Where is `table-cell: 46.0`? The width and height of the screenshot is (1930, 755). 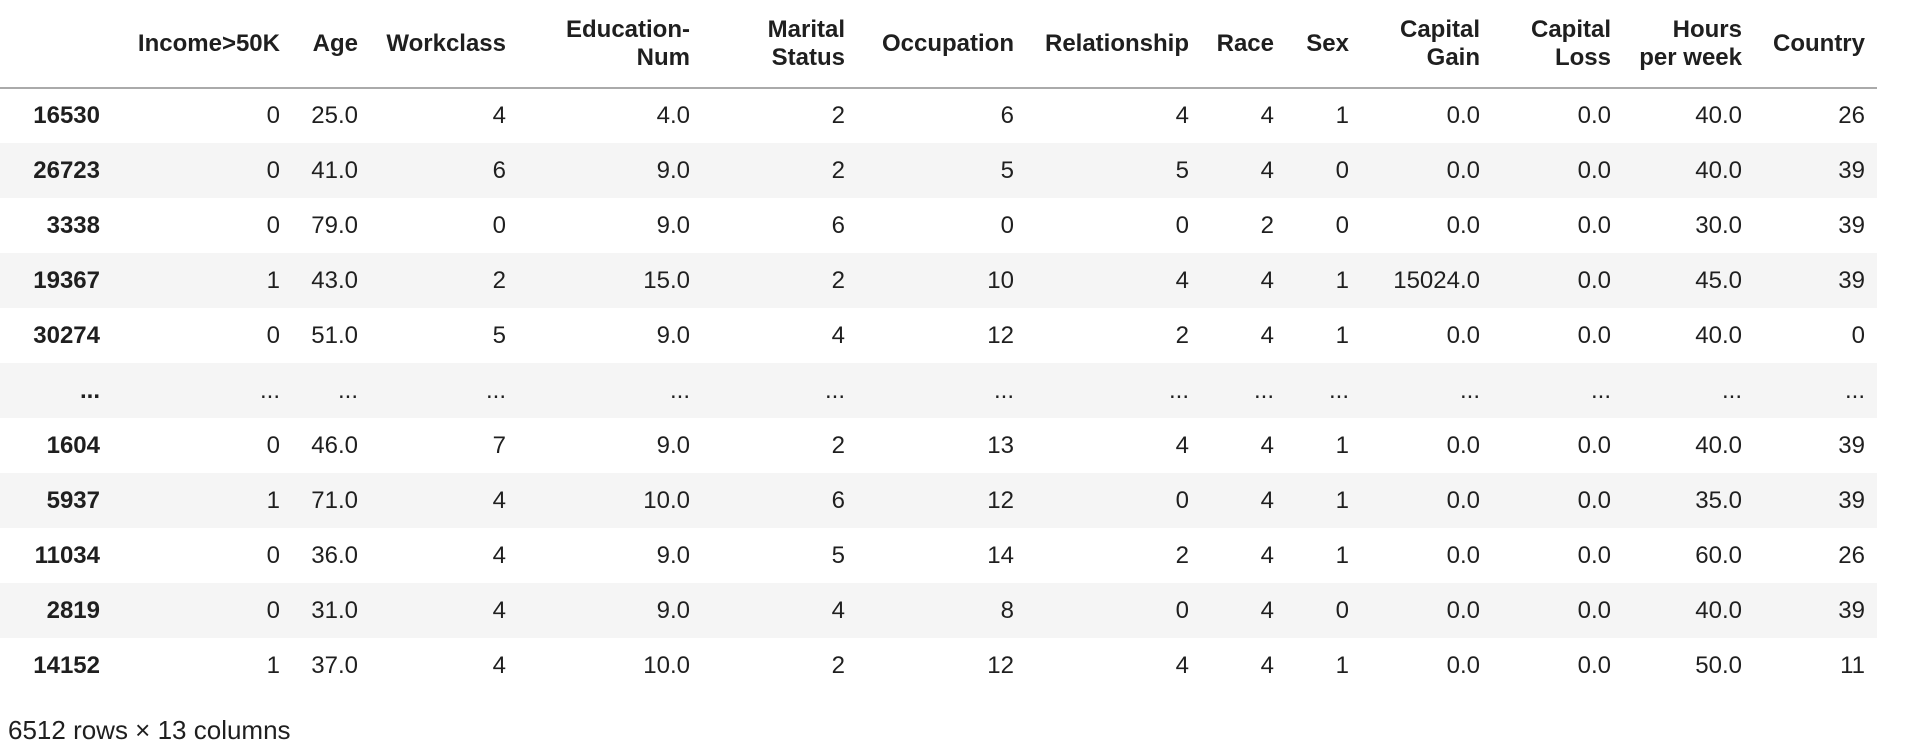 table-cell: 46.0 is located at coordinates (334, 445).